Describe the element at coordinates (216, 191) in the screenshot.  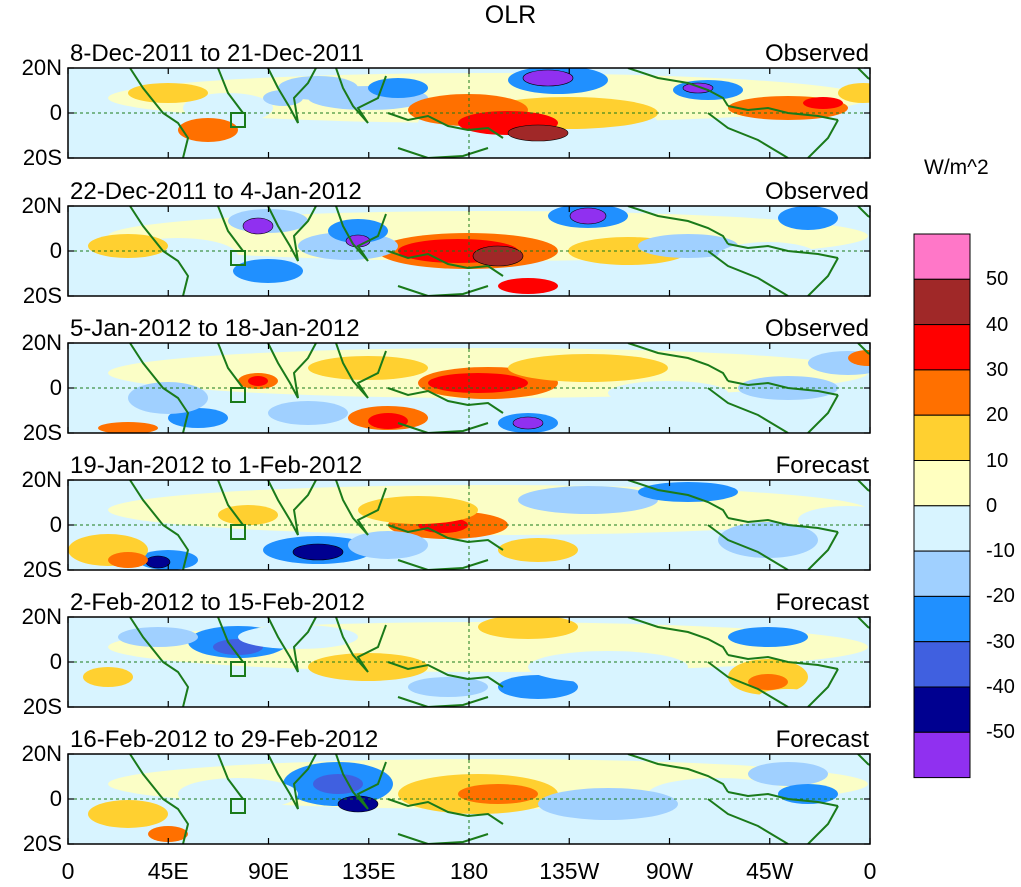
I see `panel-date-range: 22-Dec-2011 to 4-Jan-2012` at that location.